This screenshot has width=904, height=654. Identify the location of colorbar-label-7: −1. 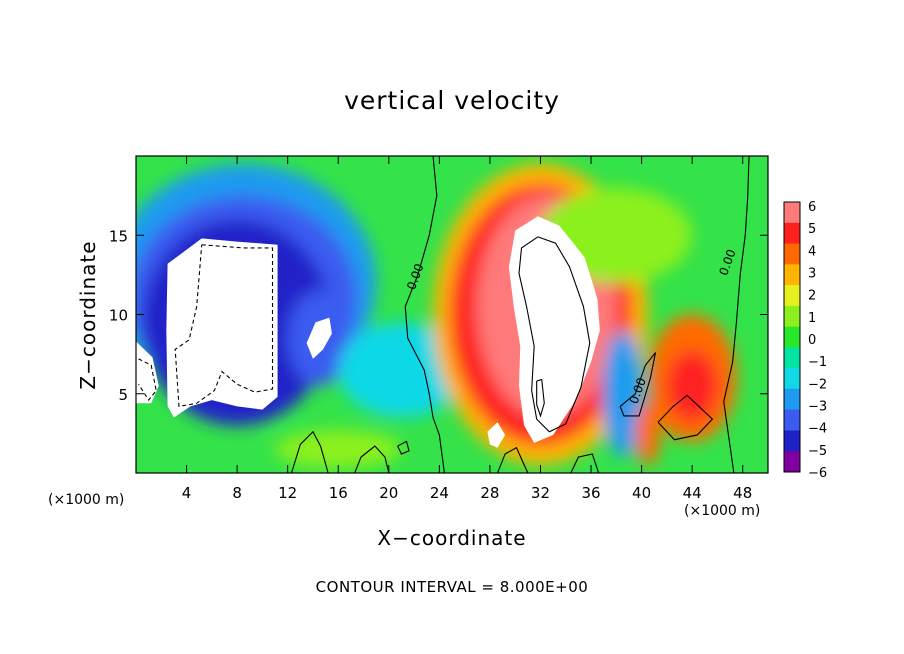
(817, 362).